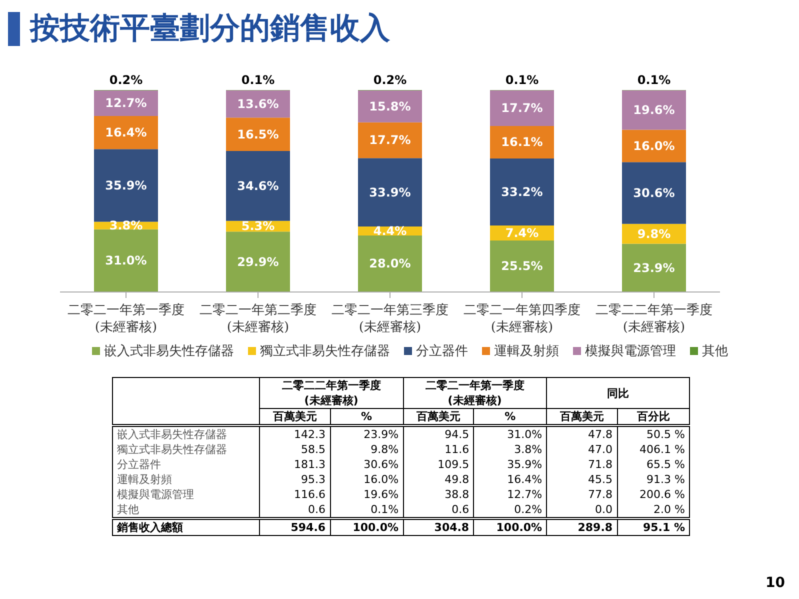 Image resolution: width=799 pixels, height=599 pixels. What do you see at coordinates (317, 509) in the screenshot?
I see `text: 0.6` at bounding box center [317, 509].